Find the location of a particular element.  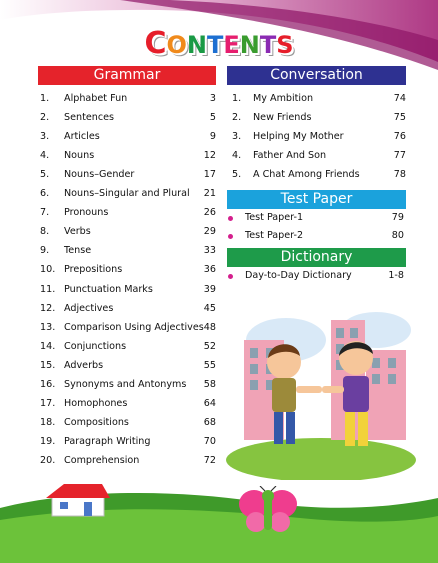

toc-entry: 3. Helping My Mother 76 is located at coordinates (319, 137).